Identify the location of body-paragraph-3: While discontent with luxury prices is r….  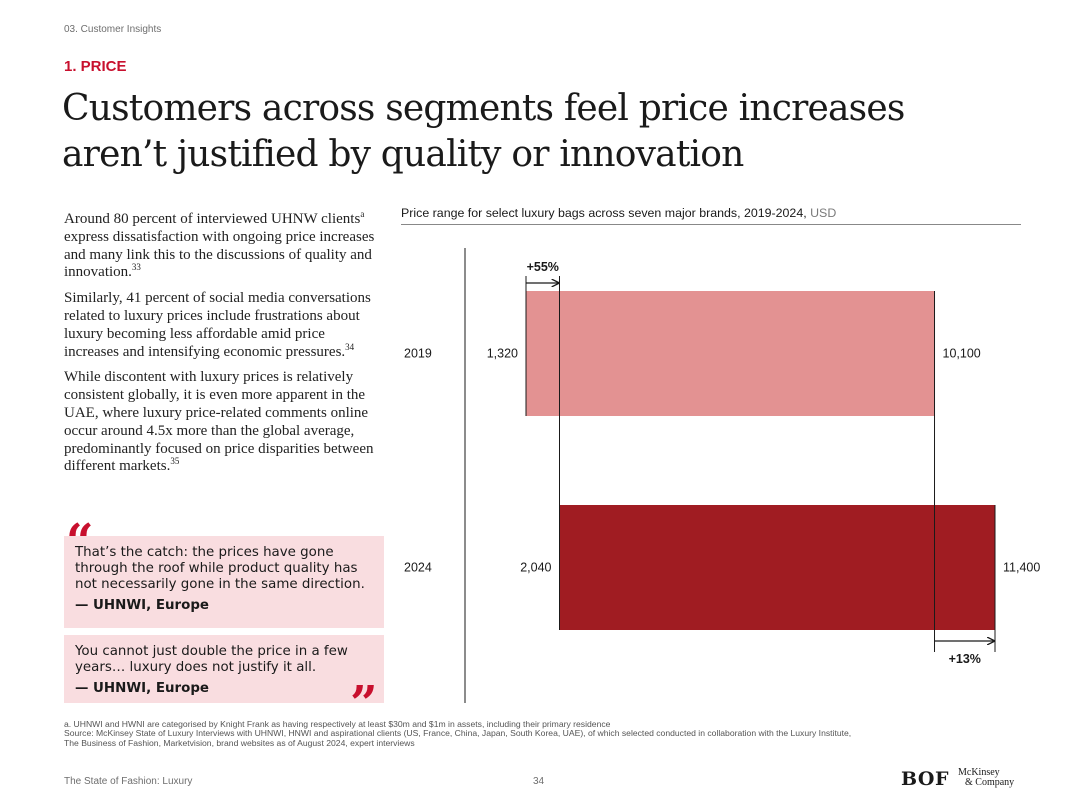
(219, 422).